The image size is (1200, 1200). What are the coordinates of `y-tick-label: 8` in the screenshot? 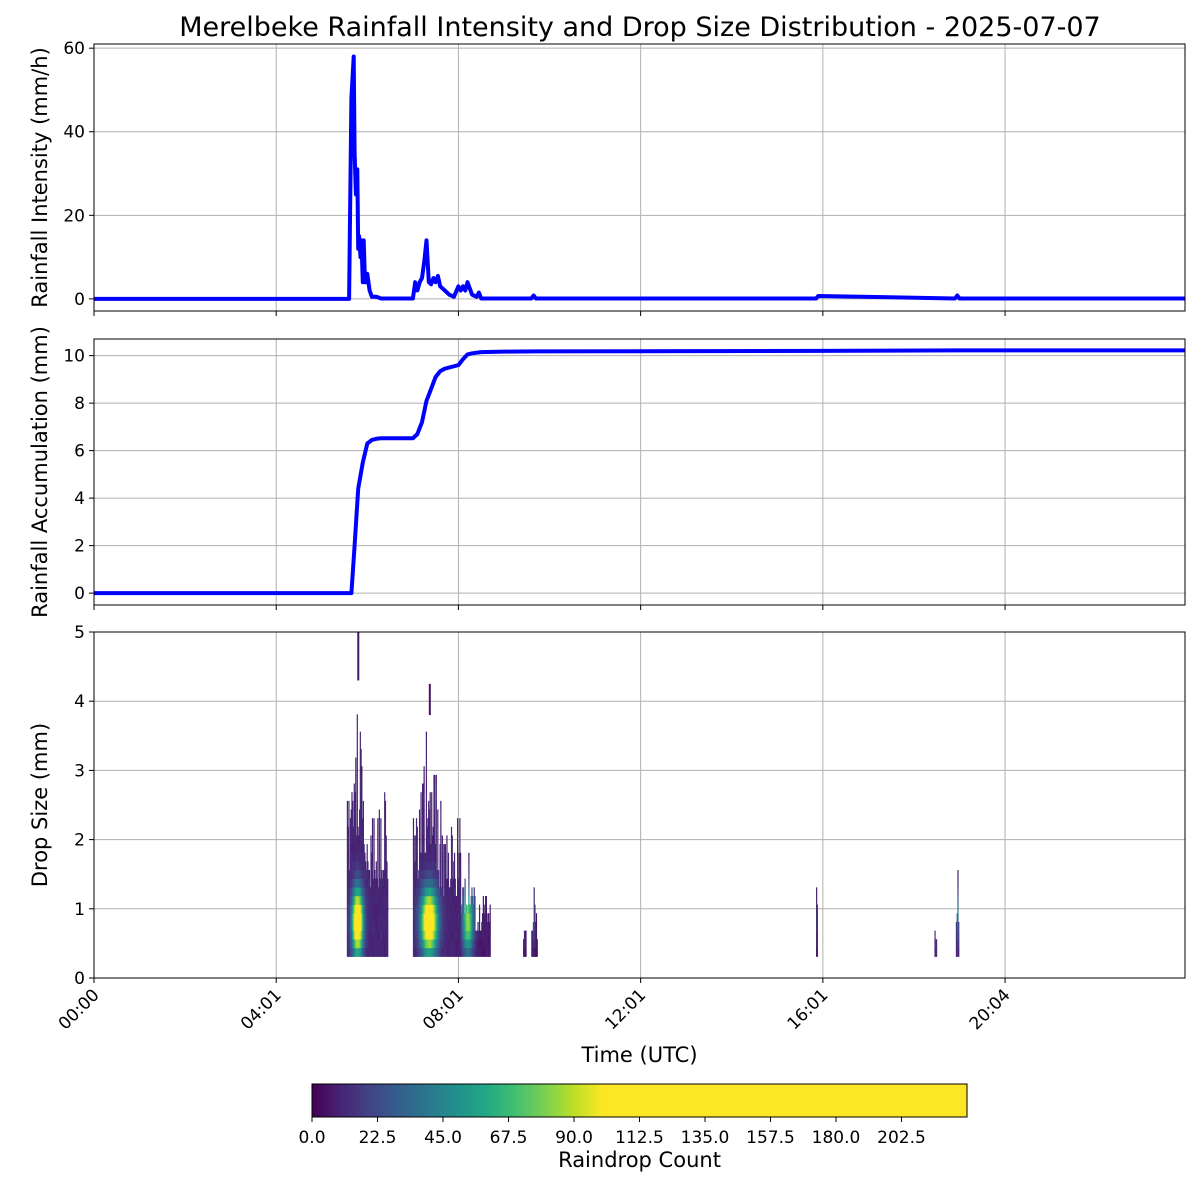 It's located at (79, 404).